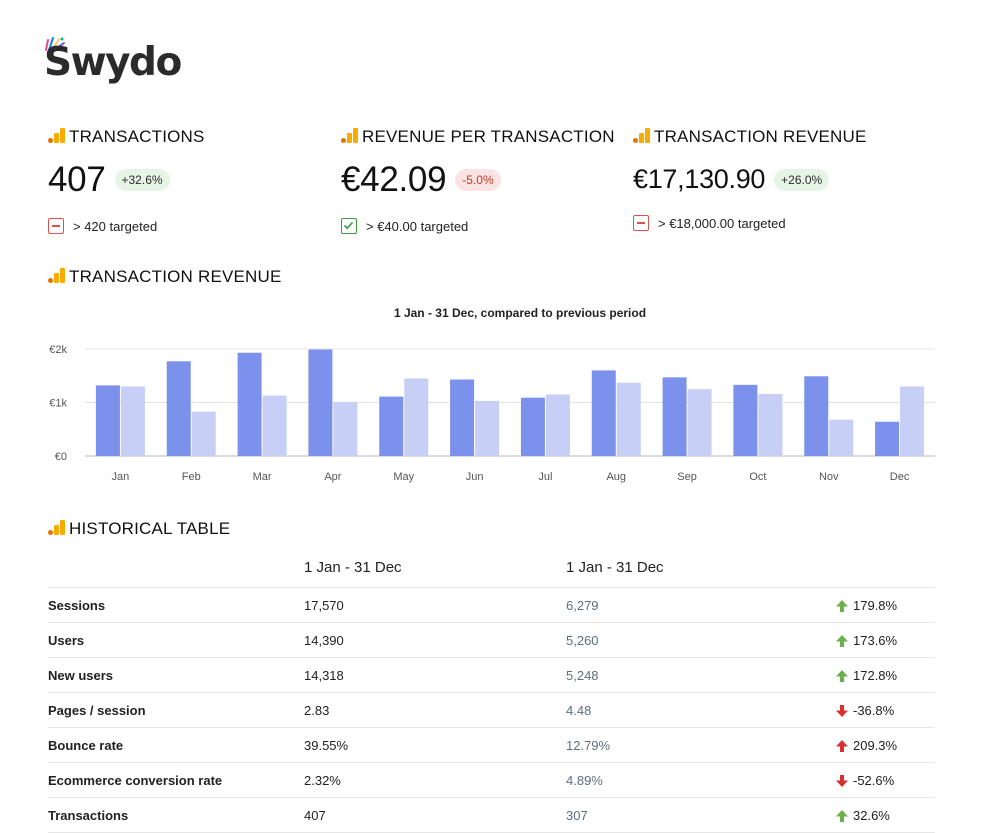 The image size is (985, 833). What do you see at coordinates (193, 180) in the screenshot?
I see `kpi-transactions: TRANSACTIONS 407 +32.6% > 420 targeted` at bounding box center [193, 180].